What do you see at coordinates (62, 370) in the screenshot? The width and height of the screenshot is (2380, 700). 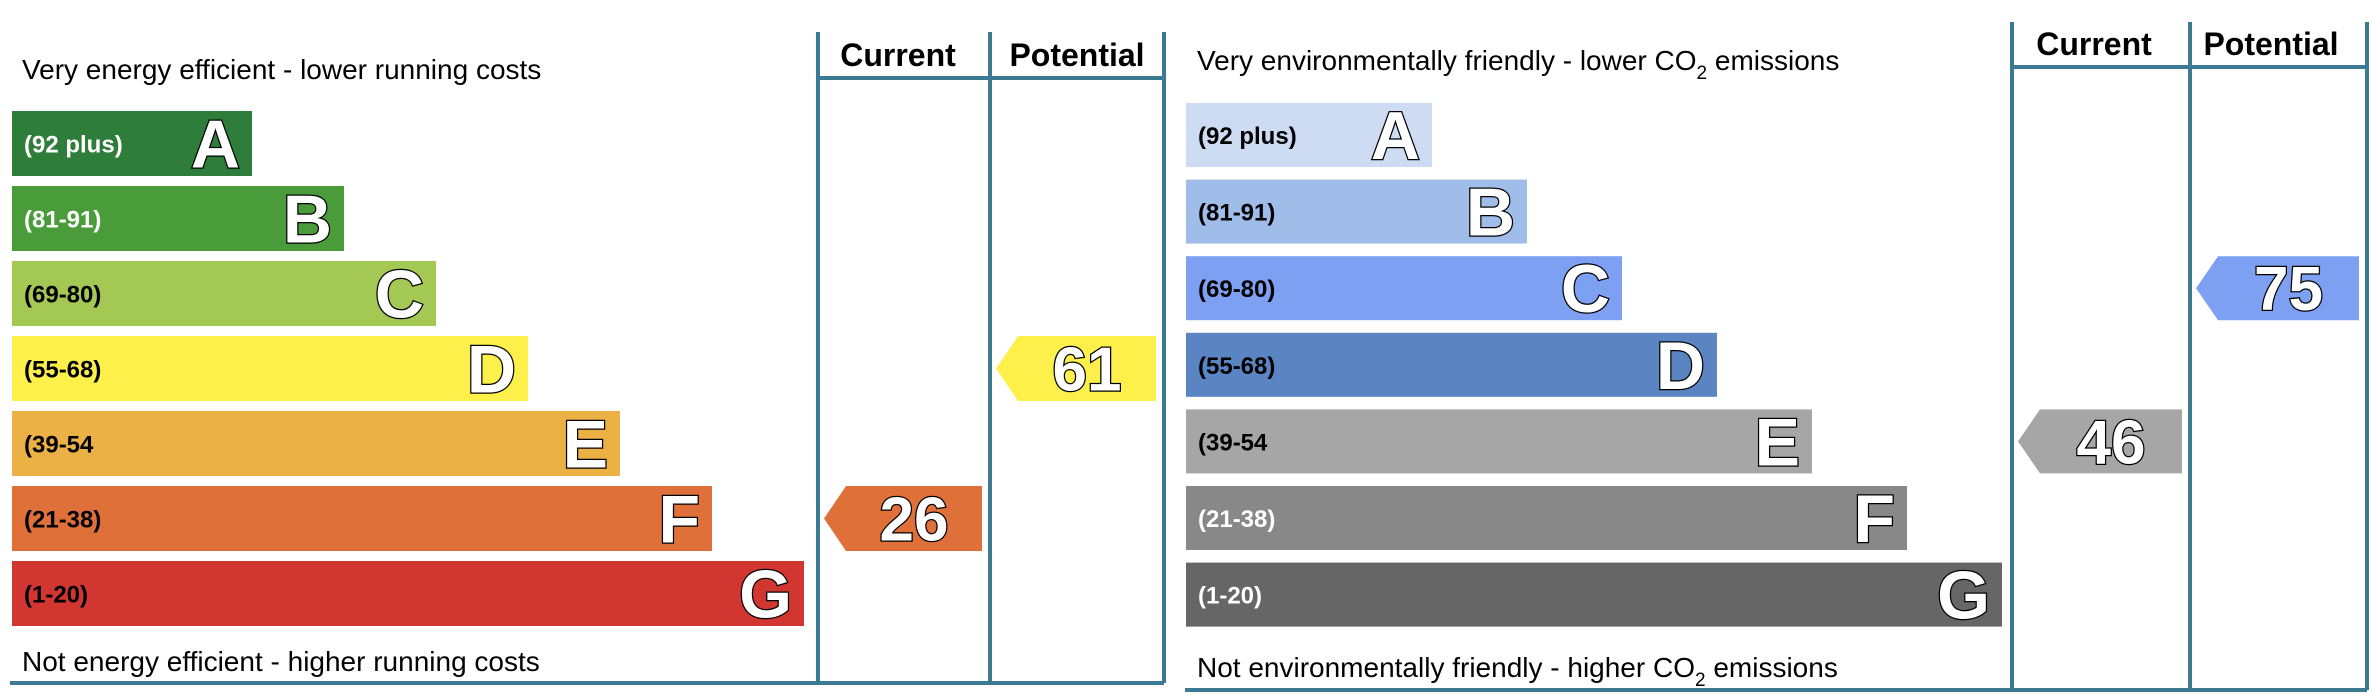 I see `energy-band-range: (55-68)` at bounding box center [62, 370].